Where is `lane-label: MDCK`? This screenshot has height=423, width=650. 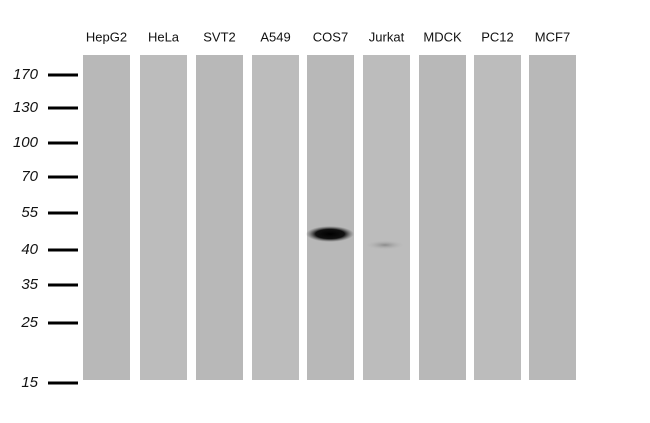 lane-label: MDCK is located at coordinates (442, 36).